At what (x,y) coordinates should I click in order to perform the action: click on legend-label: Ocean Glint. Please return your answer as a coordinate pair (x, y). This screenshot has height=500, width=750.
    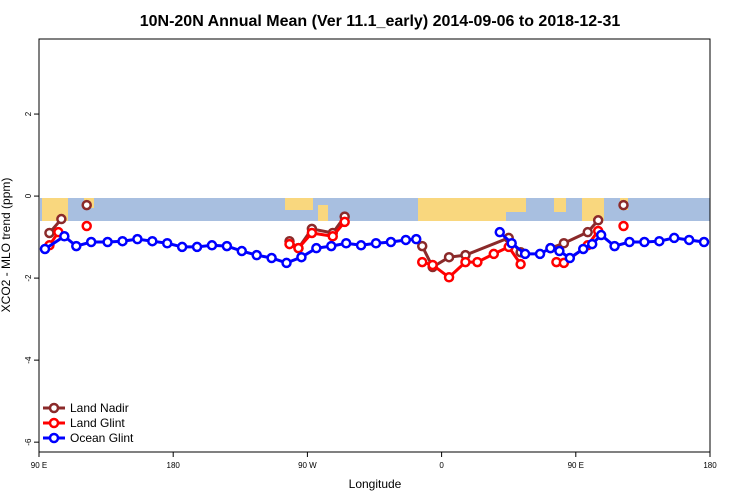
    Looking at the image, I should click on (102, 438).